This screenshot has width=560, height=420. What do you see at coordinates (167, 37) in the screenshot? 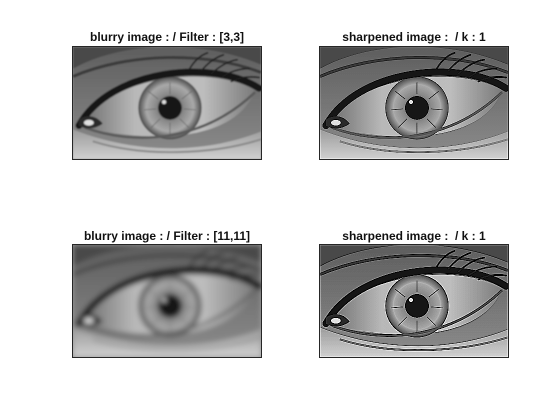
I see `panel-title-blurry-3x3: blurry image : / Filter : [3,3]` at bounding box center [167, 37].